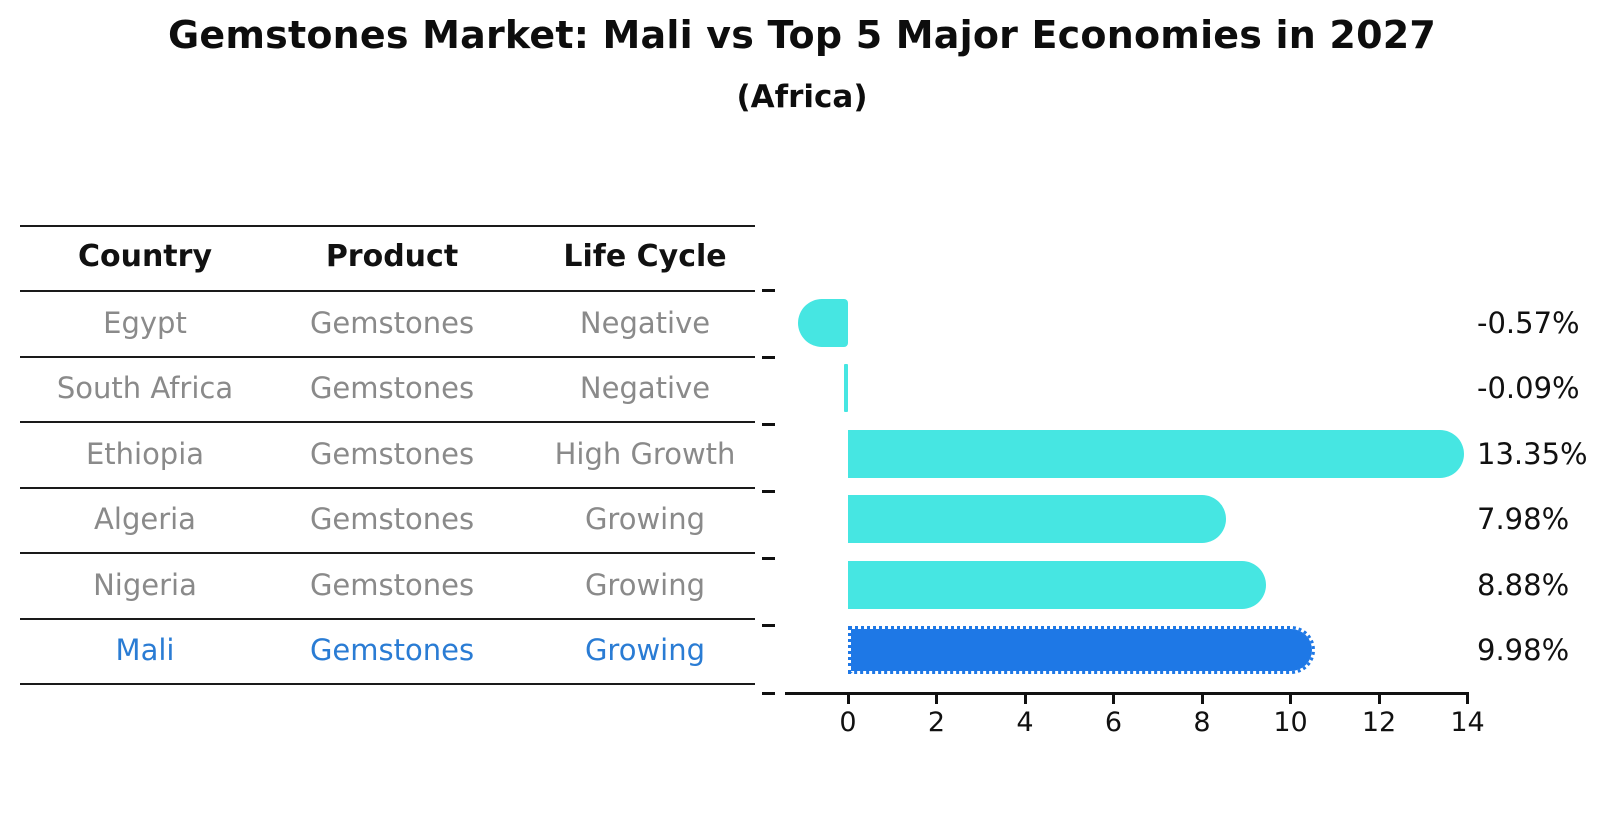 The width and height of the screenshot is (1604, 823). Describe the element at coordinates (645, 257) in the screenshot. I see `column-header-life-cycle: Life Cycle` at that location.